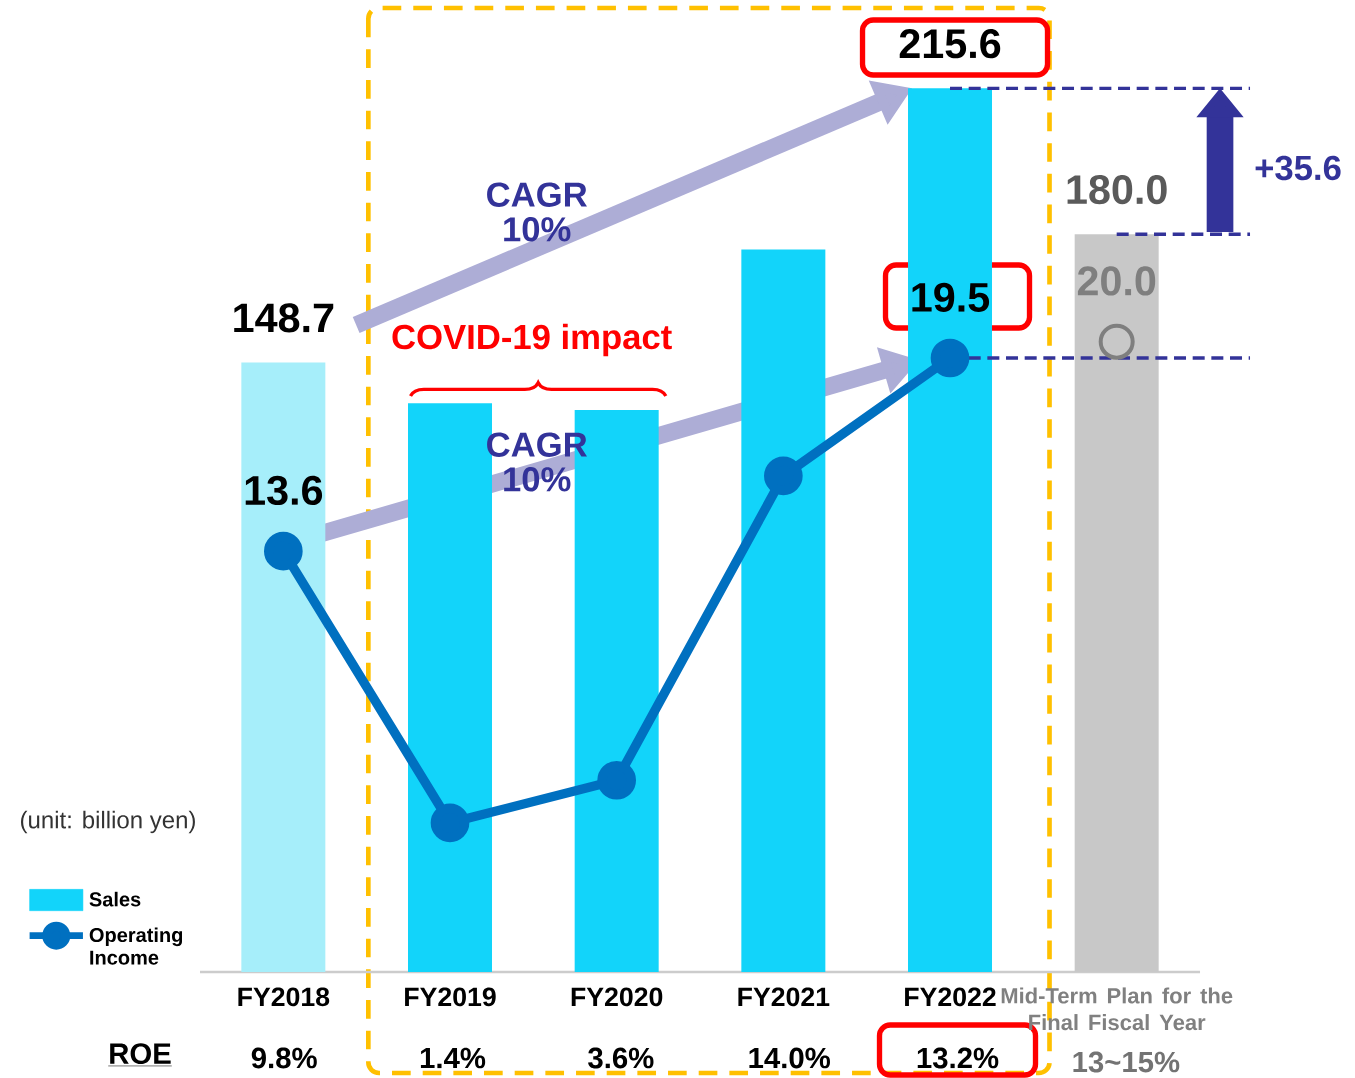 Image resolution: width=1355 pixels, height=1078 pixels. What do you see at coordinates (784, 997) in the screenshot?
I see `x-tick-label: FY2021` at bounding box center [784, 997].